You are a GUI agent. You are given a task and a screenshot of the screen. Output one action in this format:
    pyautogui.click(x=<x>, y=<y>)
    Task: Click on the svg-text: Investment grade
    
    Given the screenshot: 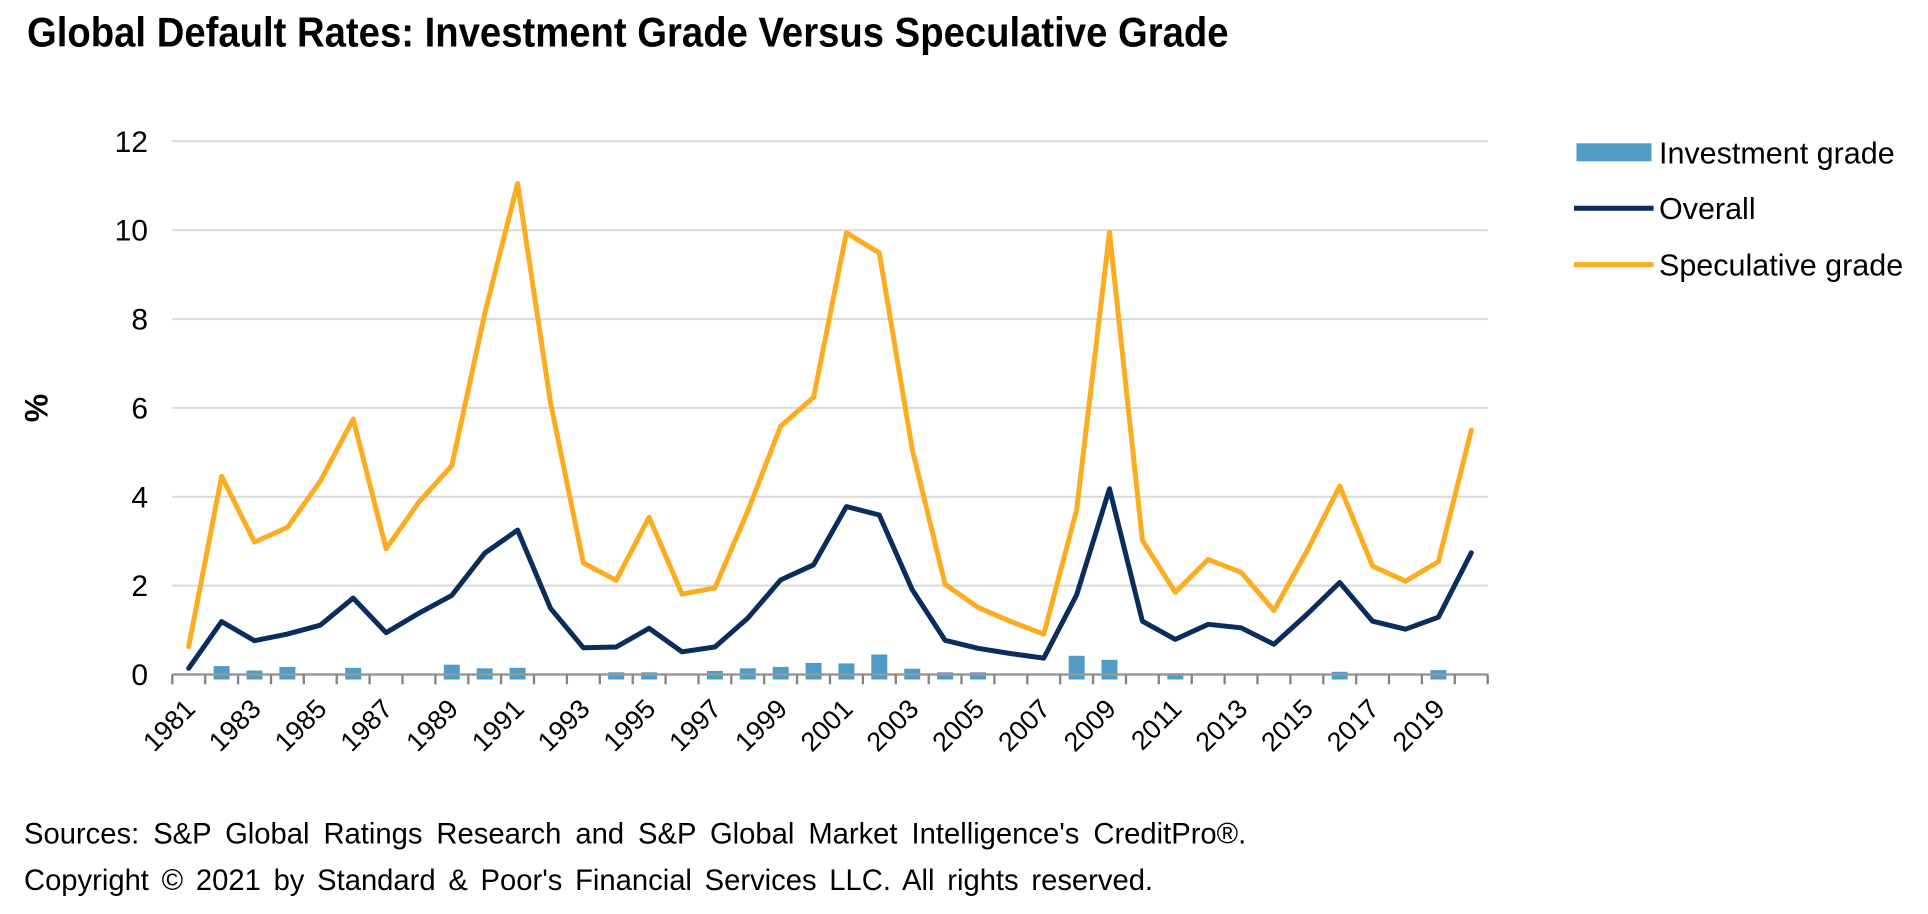 What is the action you would take?
    pyautogui.click(x=1777, y=154)
    